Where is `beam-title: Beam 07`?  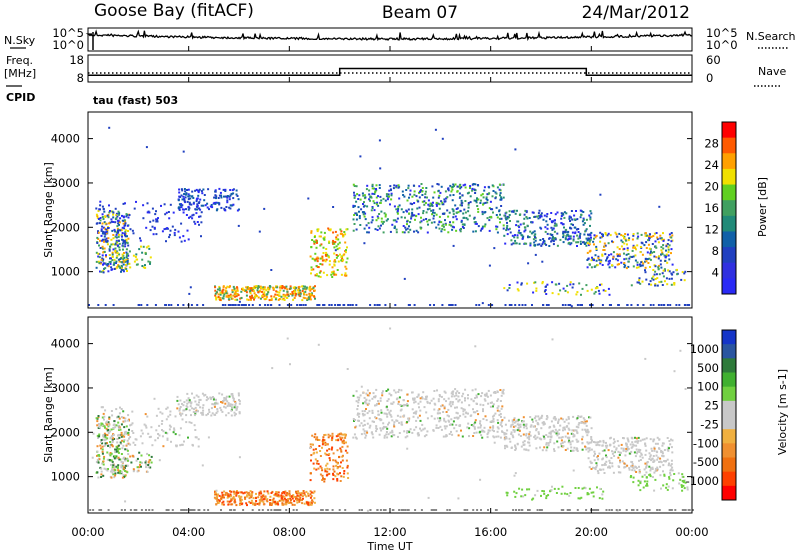
beam-title: Beam 07 is located at coordinates (420, 13).